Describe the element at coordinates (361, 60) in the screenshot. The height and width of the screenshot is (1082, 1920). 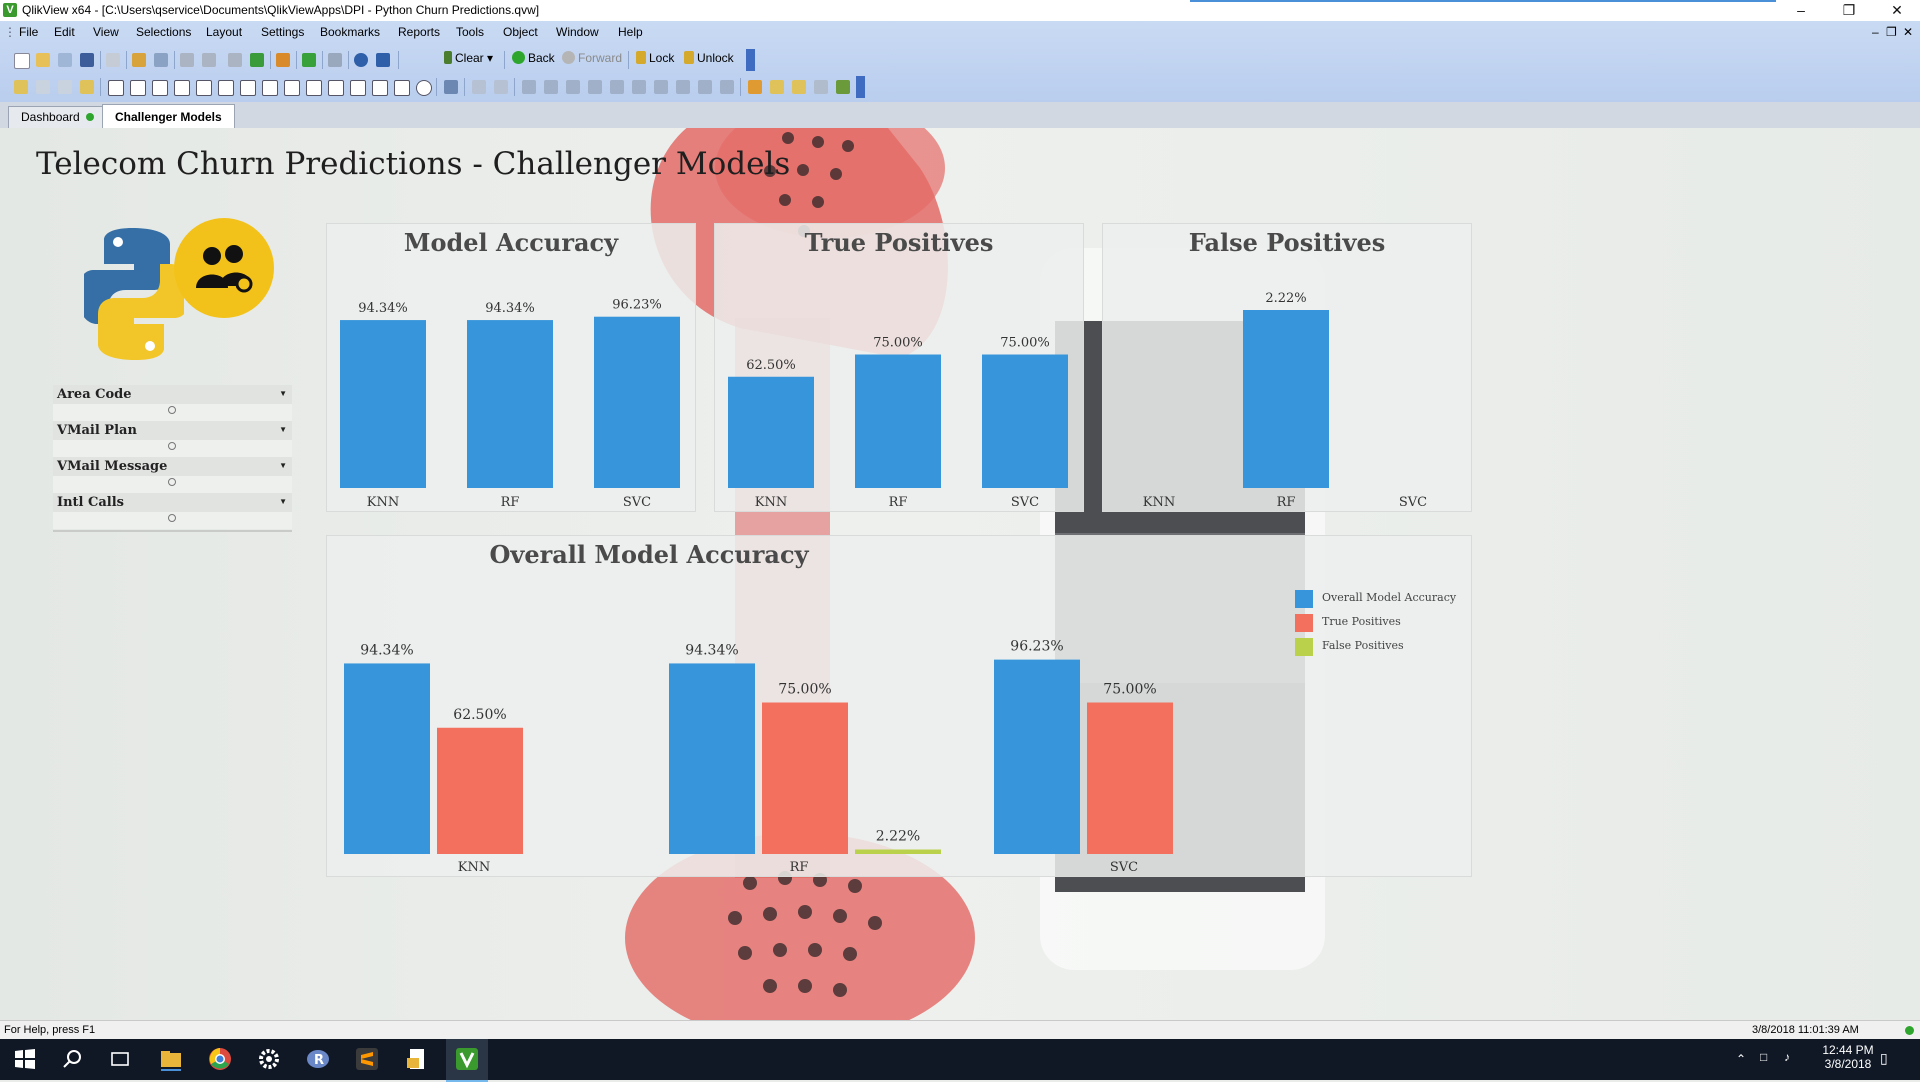
I see `help-icon` at that location.